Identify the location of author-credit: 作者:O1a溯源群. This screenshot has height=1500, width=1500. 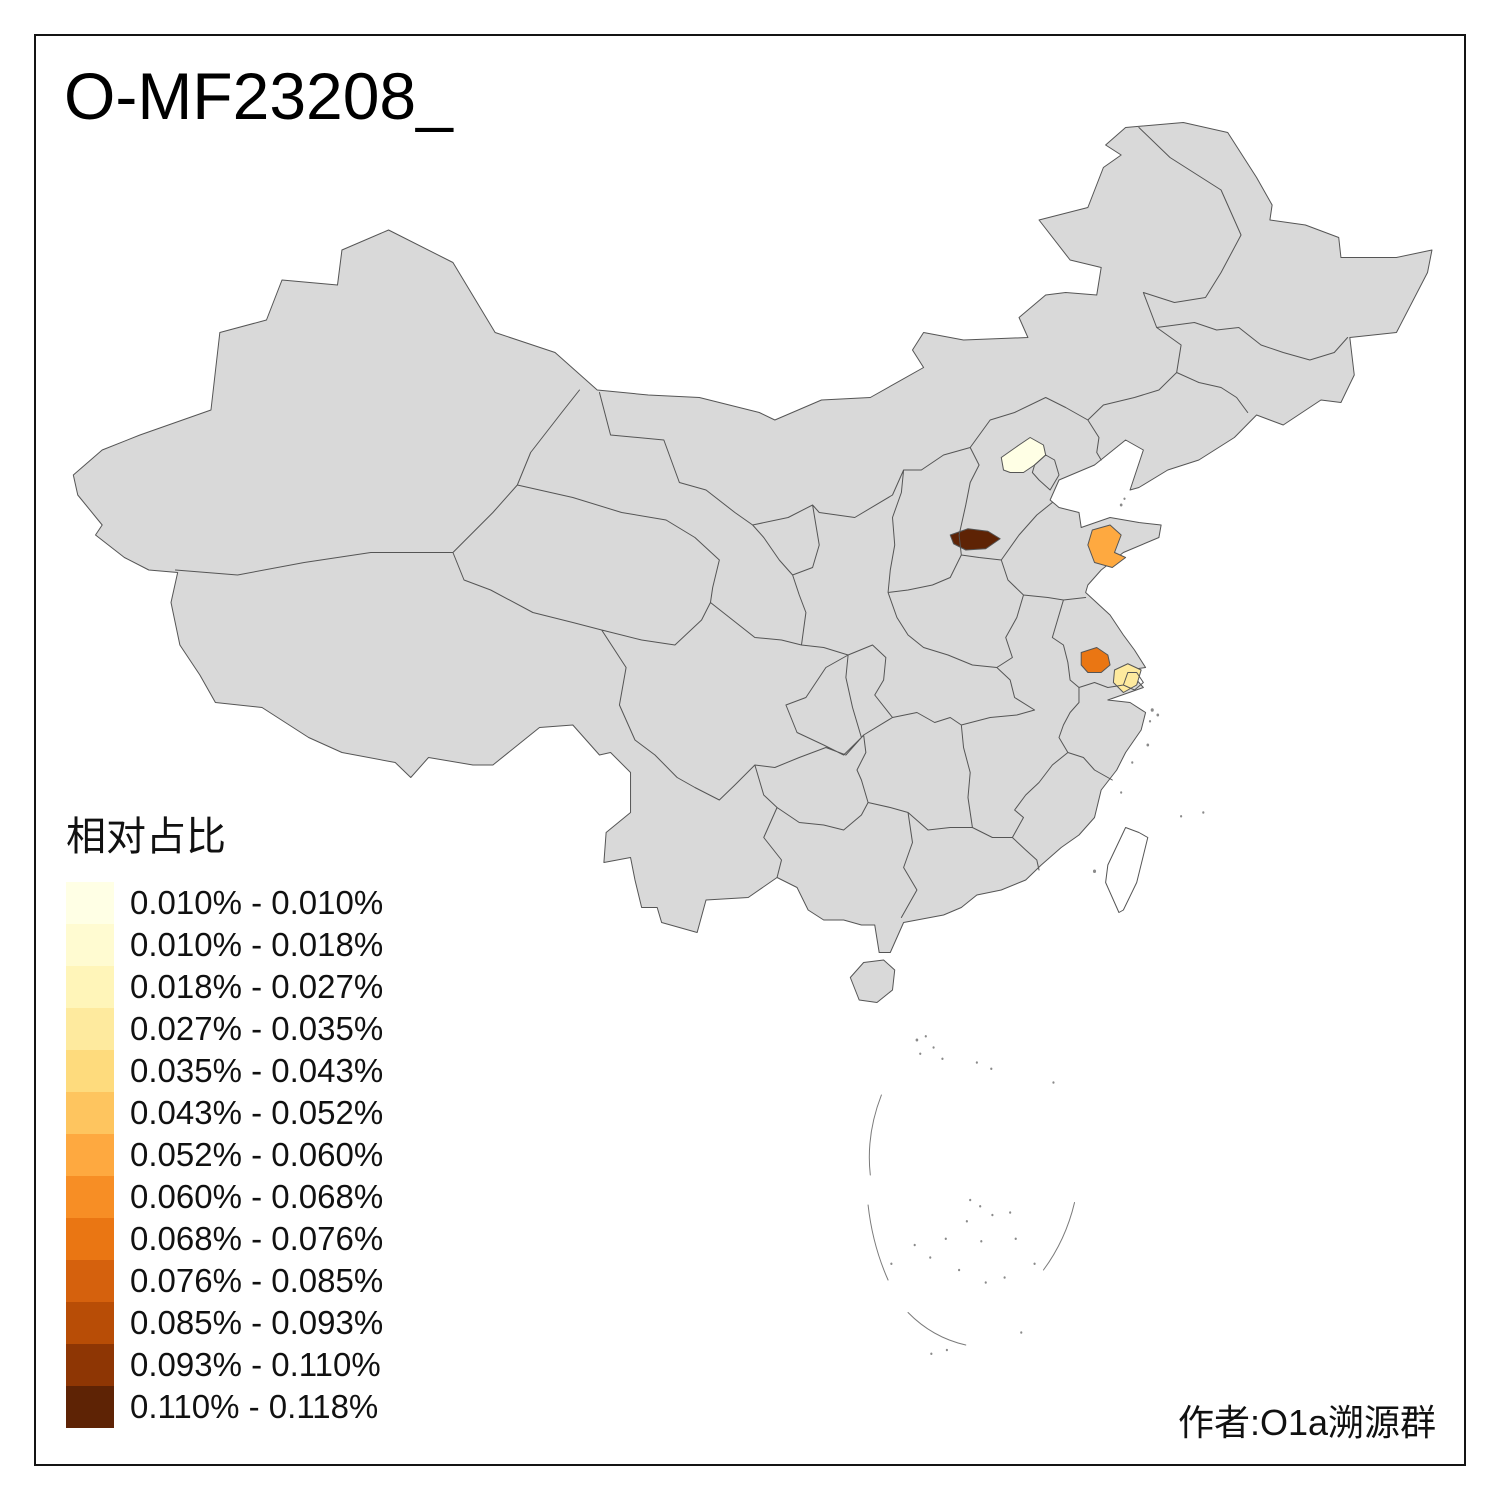
(1306, 1422).